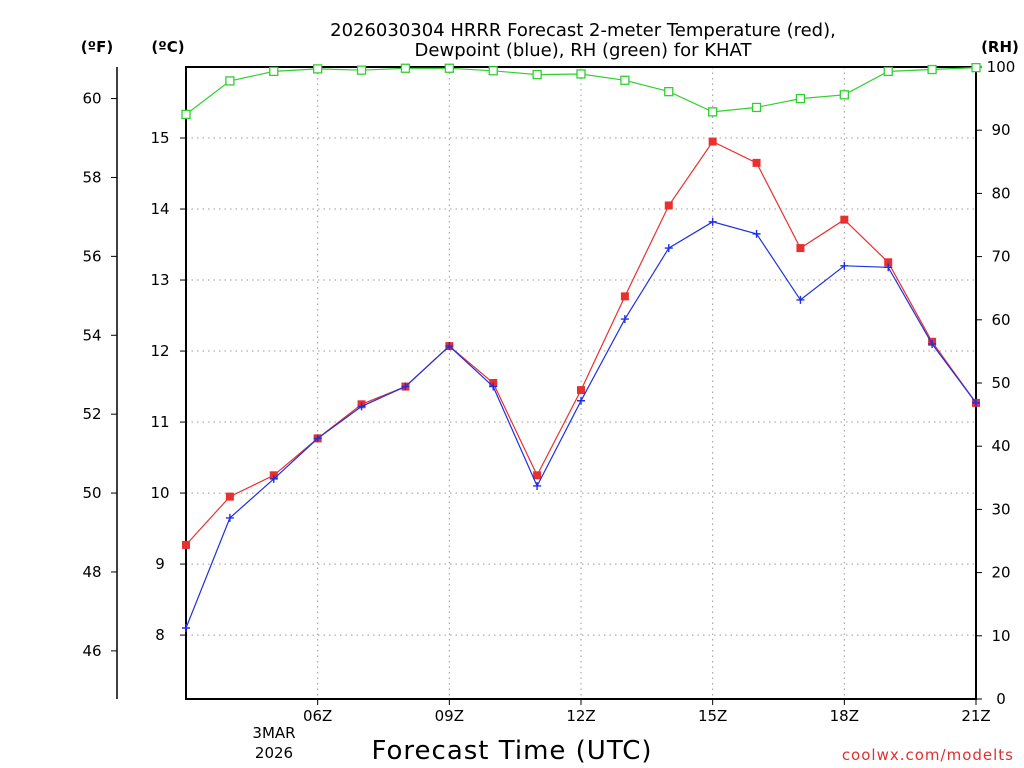 Image resolution: width=1024 pixels, height=768 pixels. I want to click on x-axis-title: Forecast Time (UTC), so click(511, 751).